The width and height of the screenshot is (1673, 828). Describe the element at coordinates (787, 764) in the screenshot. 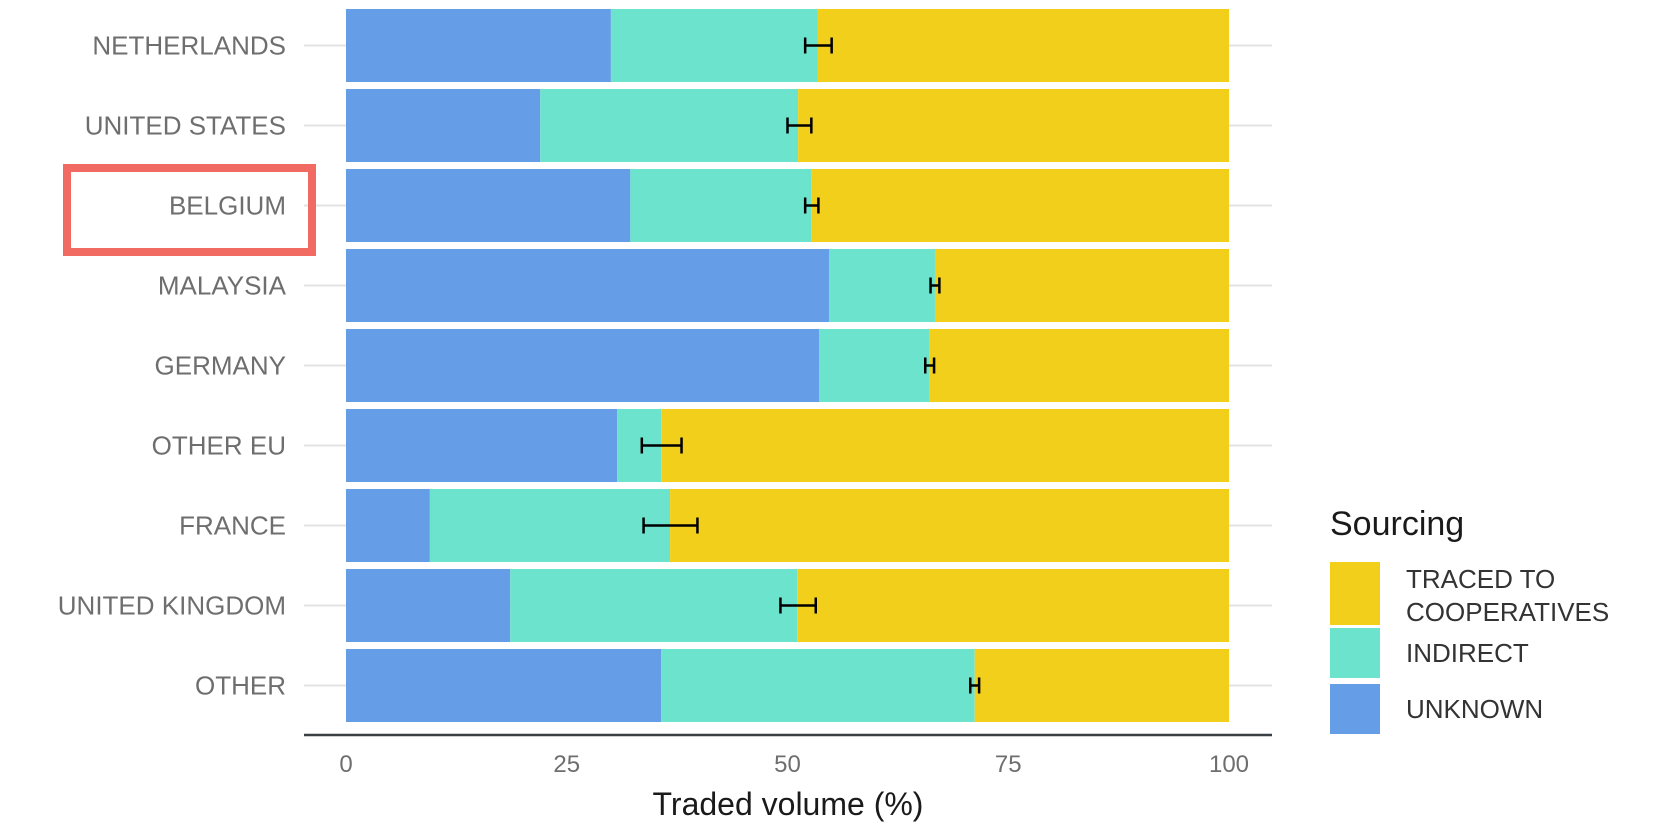

I see `x-tick-label: 50` at that location.